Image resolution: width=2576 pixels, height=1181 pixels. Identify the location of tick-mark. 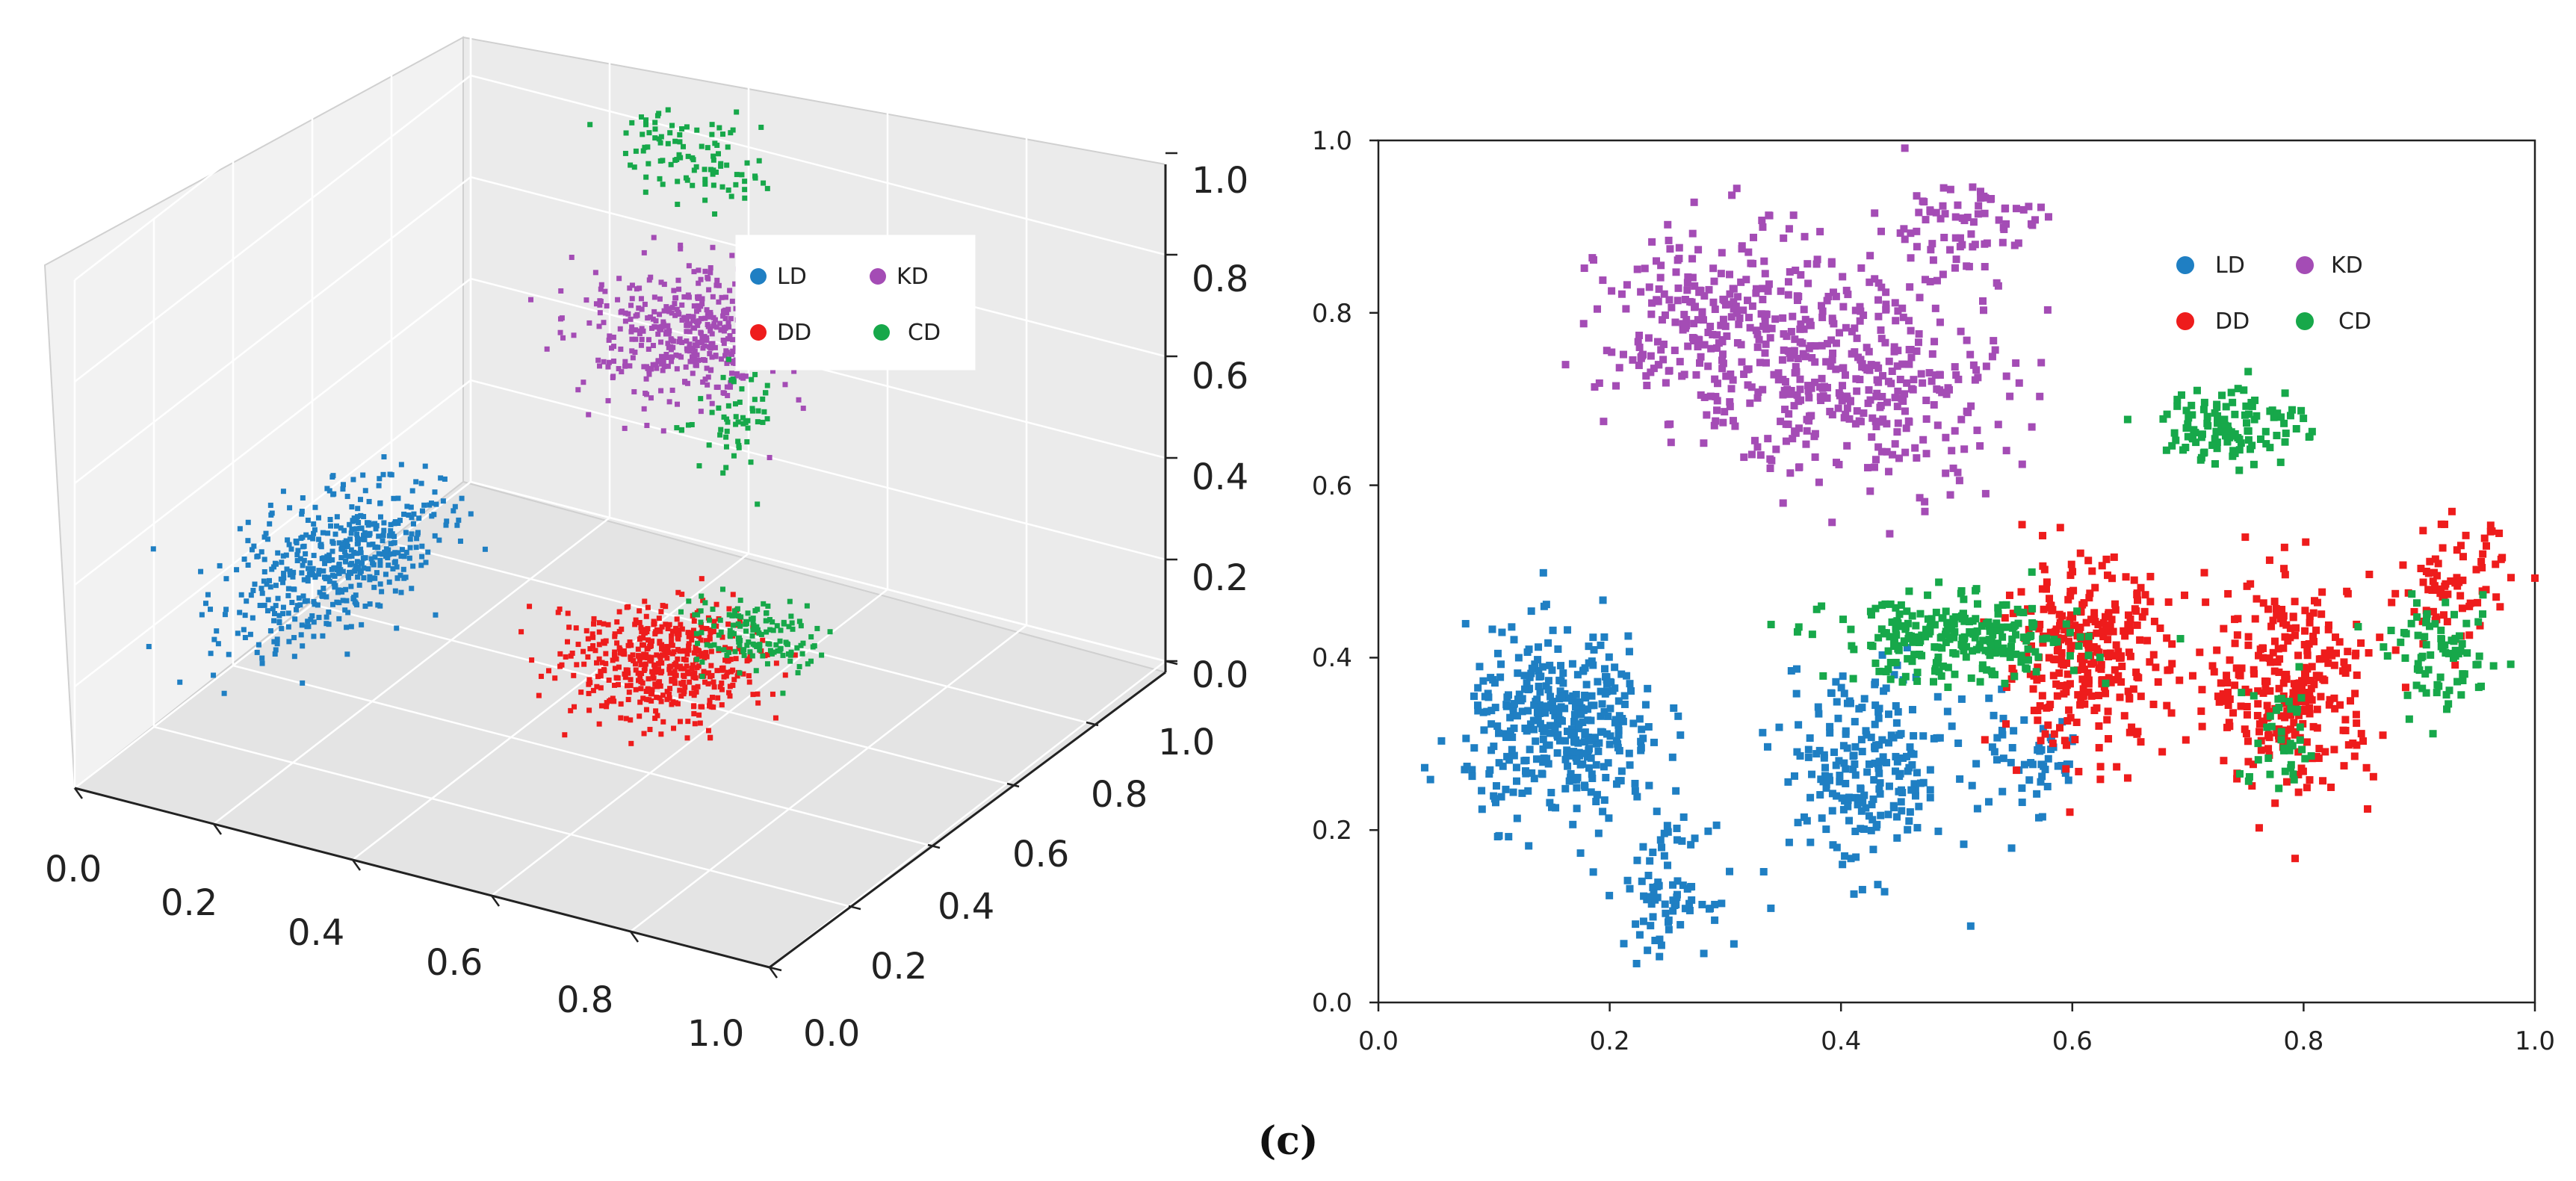
(1171, 663).